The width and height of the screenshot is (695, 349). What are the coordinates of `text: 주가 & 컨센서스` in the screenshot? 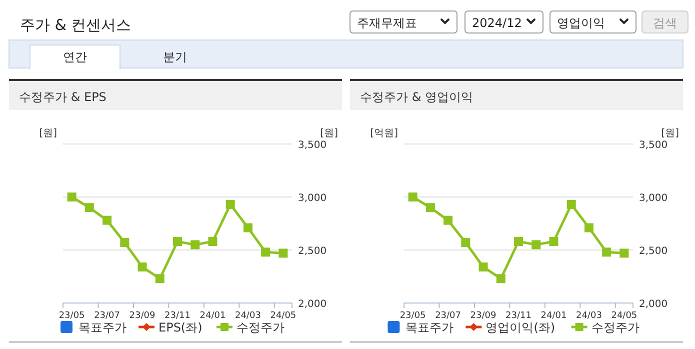 It's located at (76, 25).